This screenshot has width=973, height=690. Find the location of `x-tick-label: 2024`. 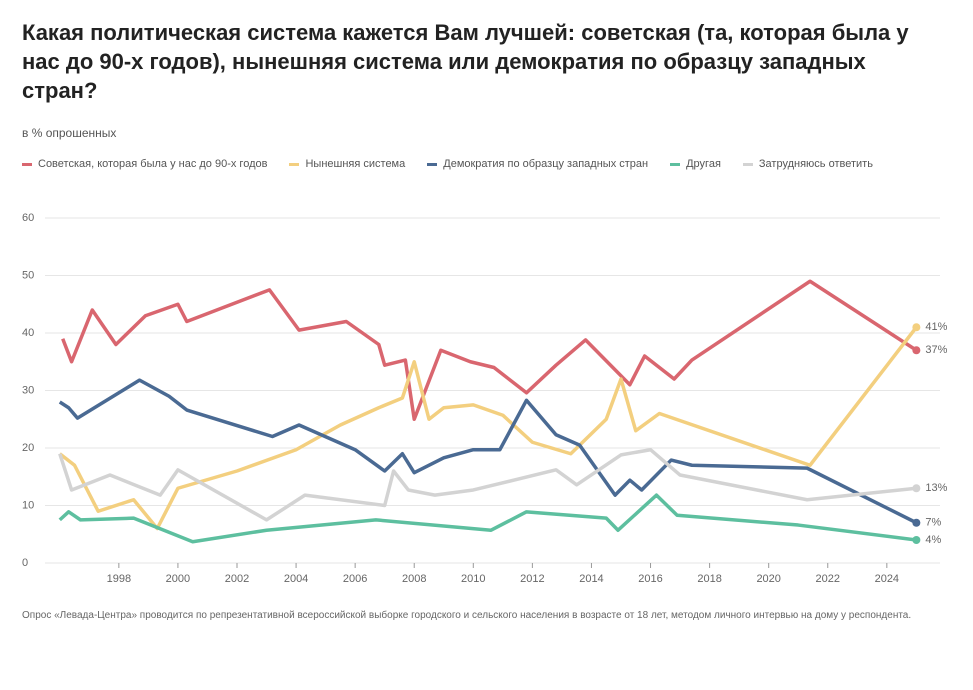

x-tick-label: 2024 is located at coordinates (887, 579).